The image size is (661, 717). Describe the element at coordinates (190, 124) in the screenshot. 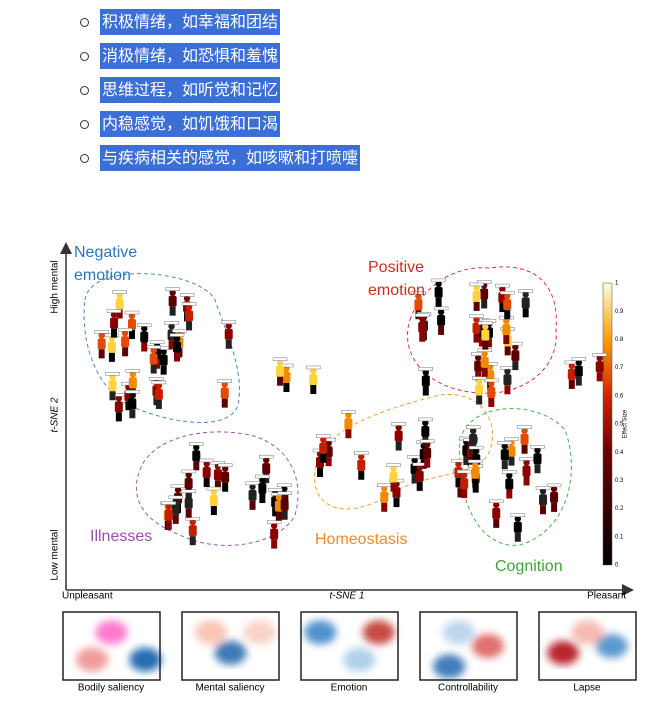

I see `list-item: 内稳感觉，如饥饿和口渴` at that location.